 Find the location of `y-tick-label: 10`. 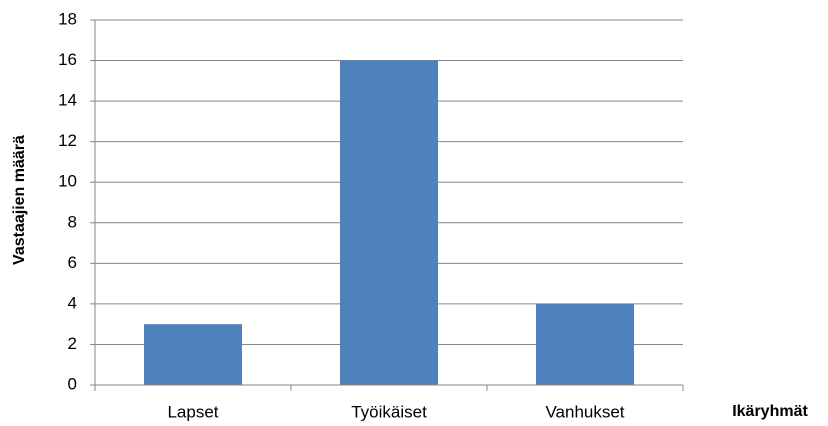

y-tick-label: 10 is located at coordinates (67, 181).